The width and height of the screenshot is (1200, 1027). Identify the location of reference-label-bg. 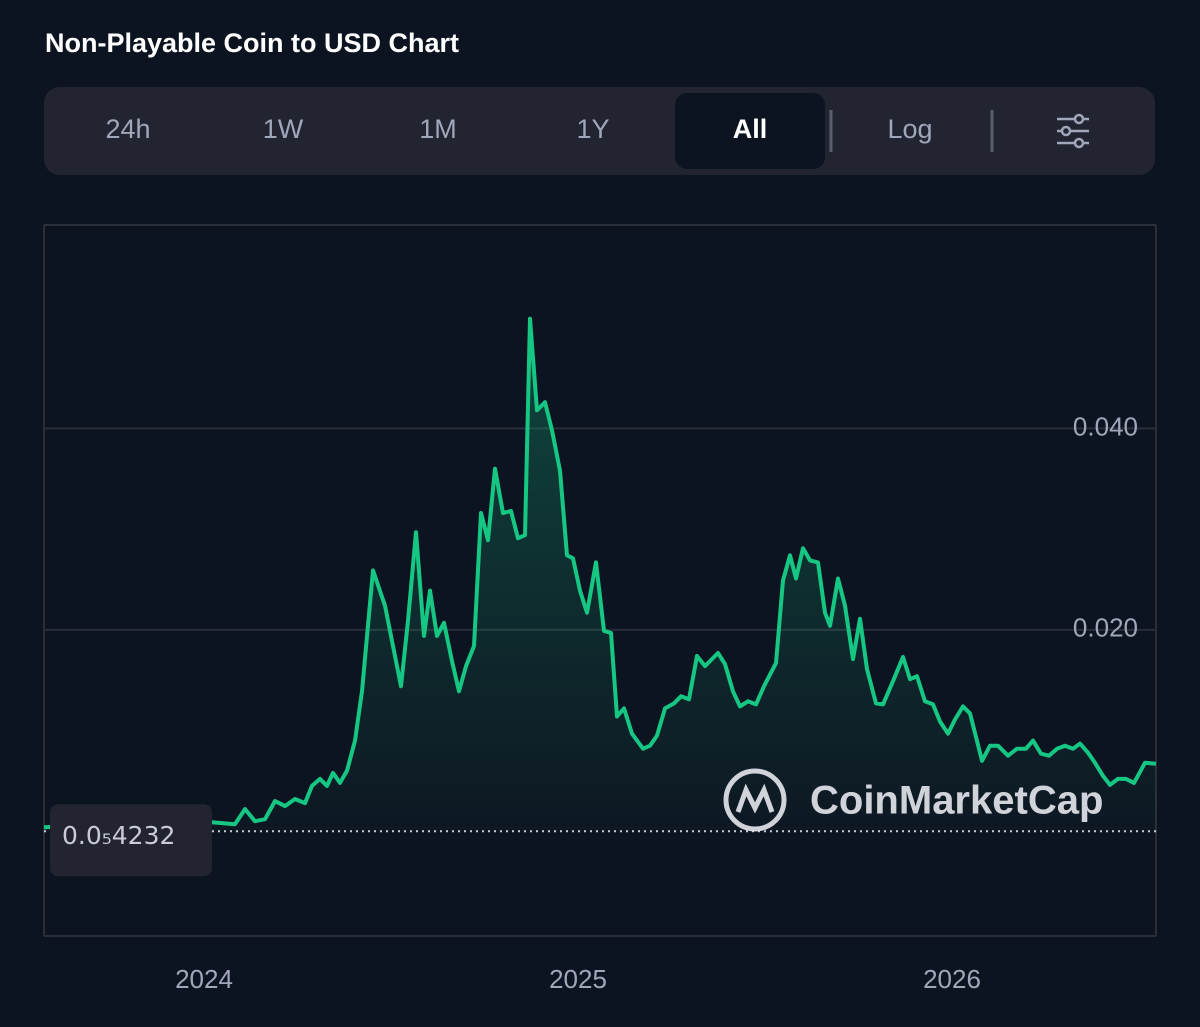
(131, 840).